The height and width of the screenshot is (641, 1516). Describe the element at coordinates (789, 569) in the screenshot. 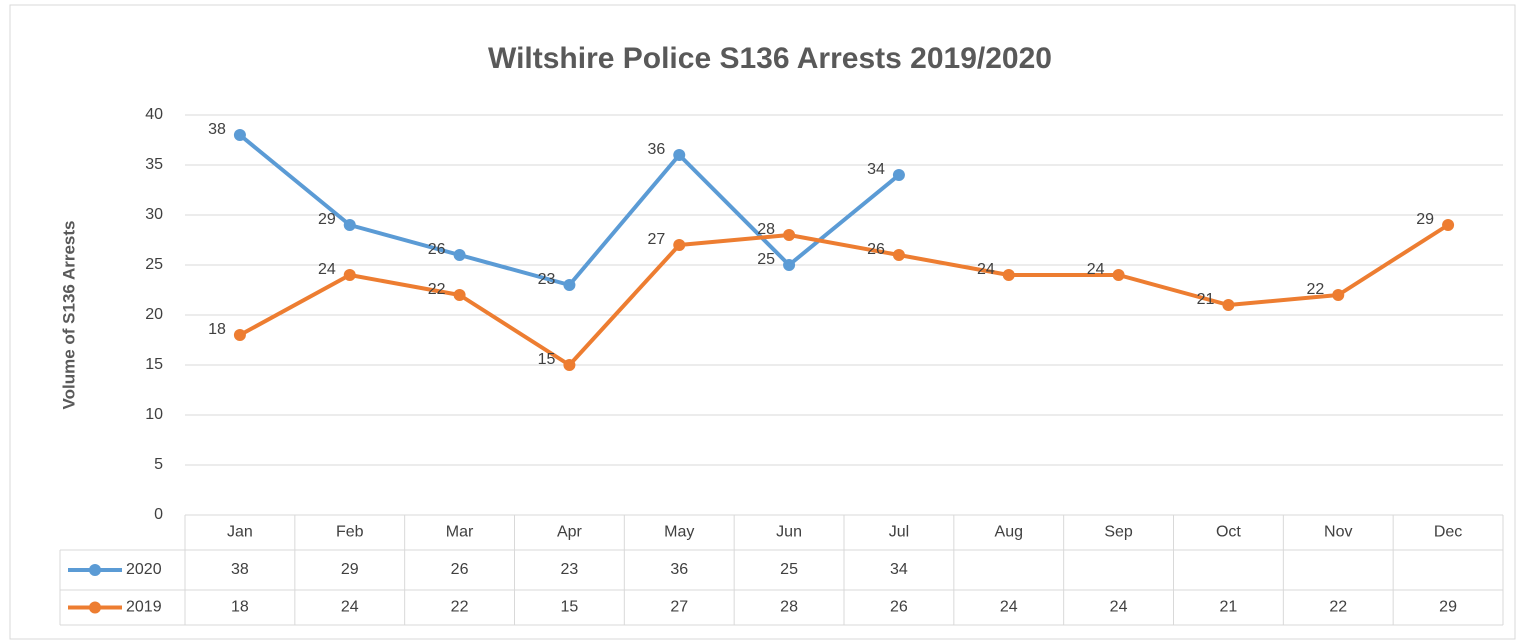

I see `table-cell: 25` at that location.